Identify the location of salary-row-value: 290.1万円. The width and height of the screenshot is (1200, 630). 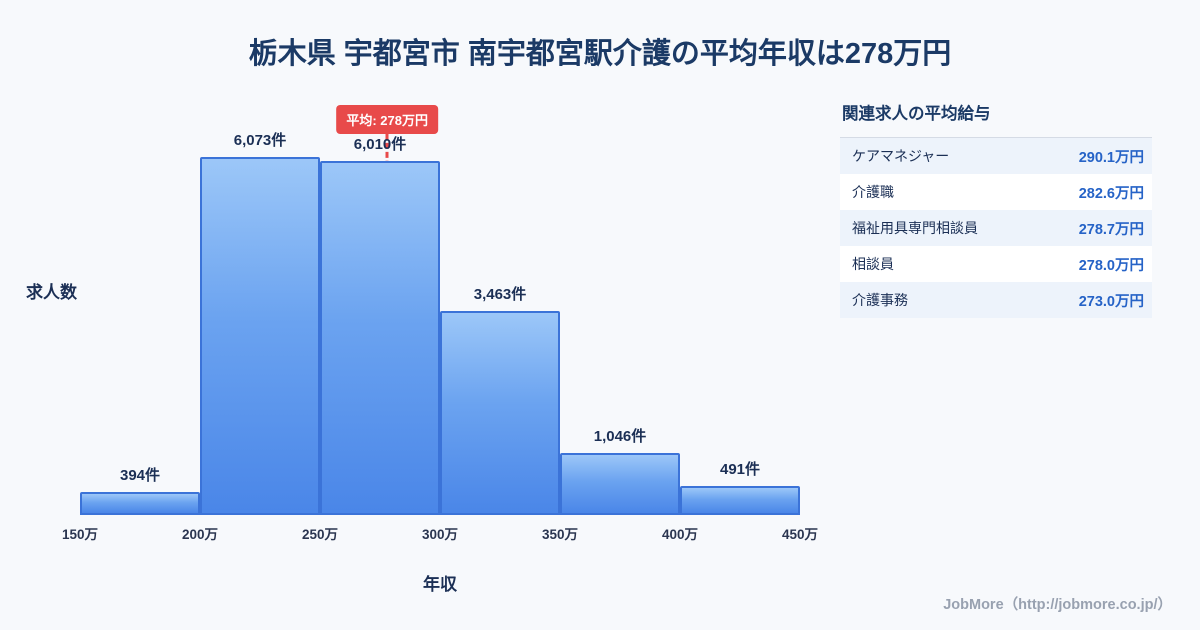
(1111, 157).